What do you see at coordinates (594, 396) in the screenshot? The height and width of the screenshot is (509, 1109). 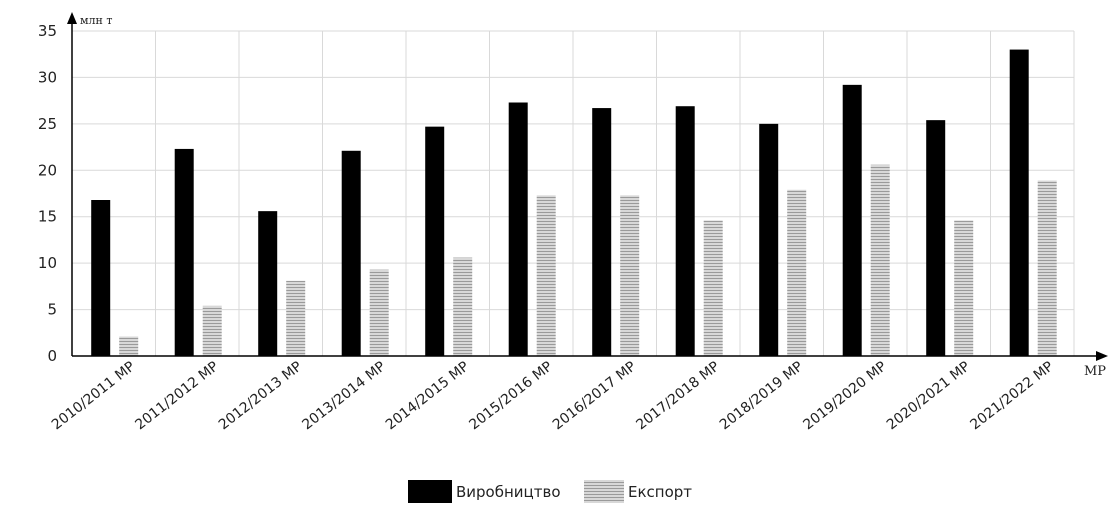 I see `x-tick-label: 2016/2017 МР` at bounding box center [594, 396].